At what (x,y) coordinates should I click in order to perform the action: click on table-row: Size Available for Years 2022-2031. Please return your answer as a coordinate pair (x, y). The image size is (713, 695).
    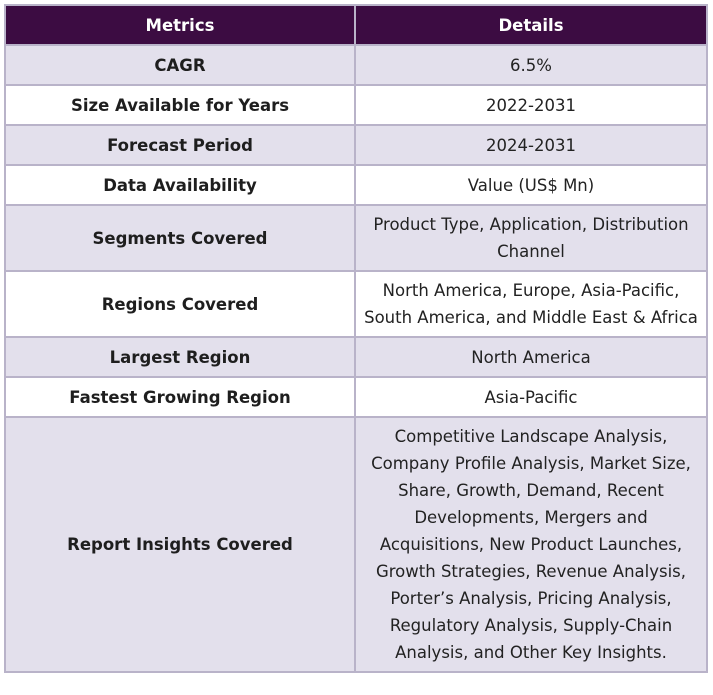
    Looking at the image, I should click on (356, 105).